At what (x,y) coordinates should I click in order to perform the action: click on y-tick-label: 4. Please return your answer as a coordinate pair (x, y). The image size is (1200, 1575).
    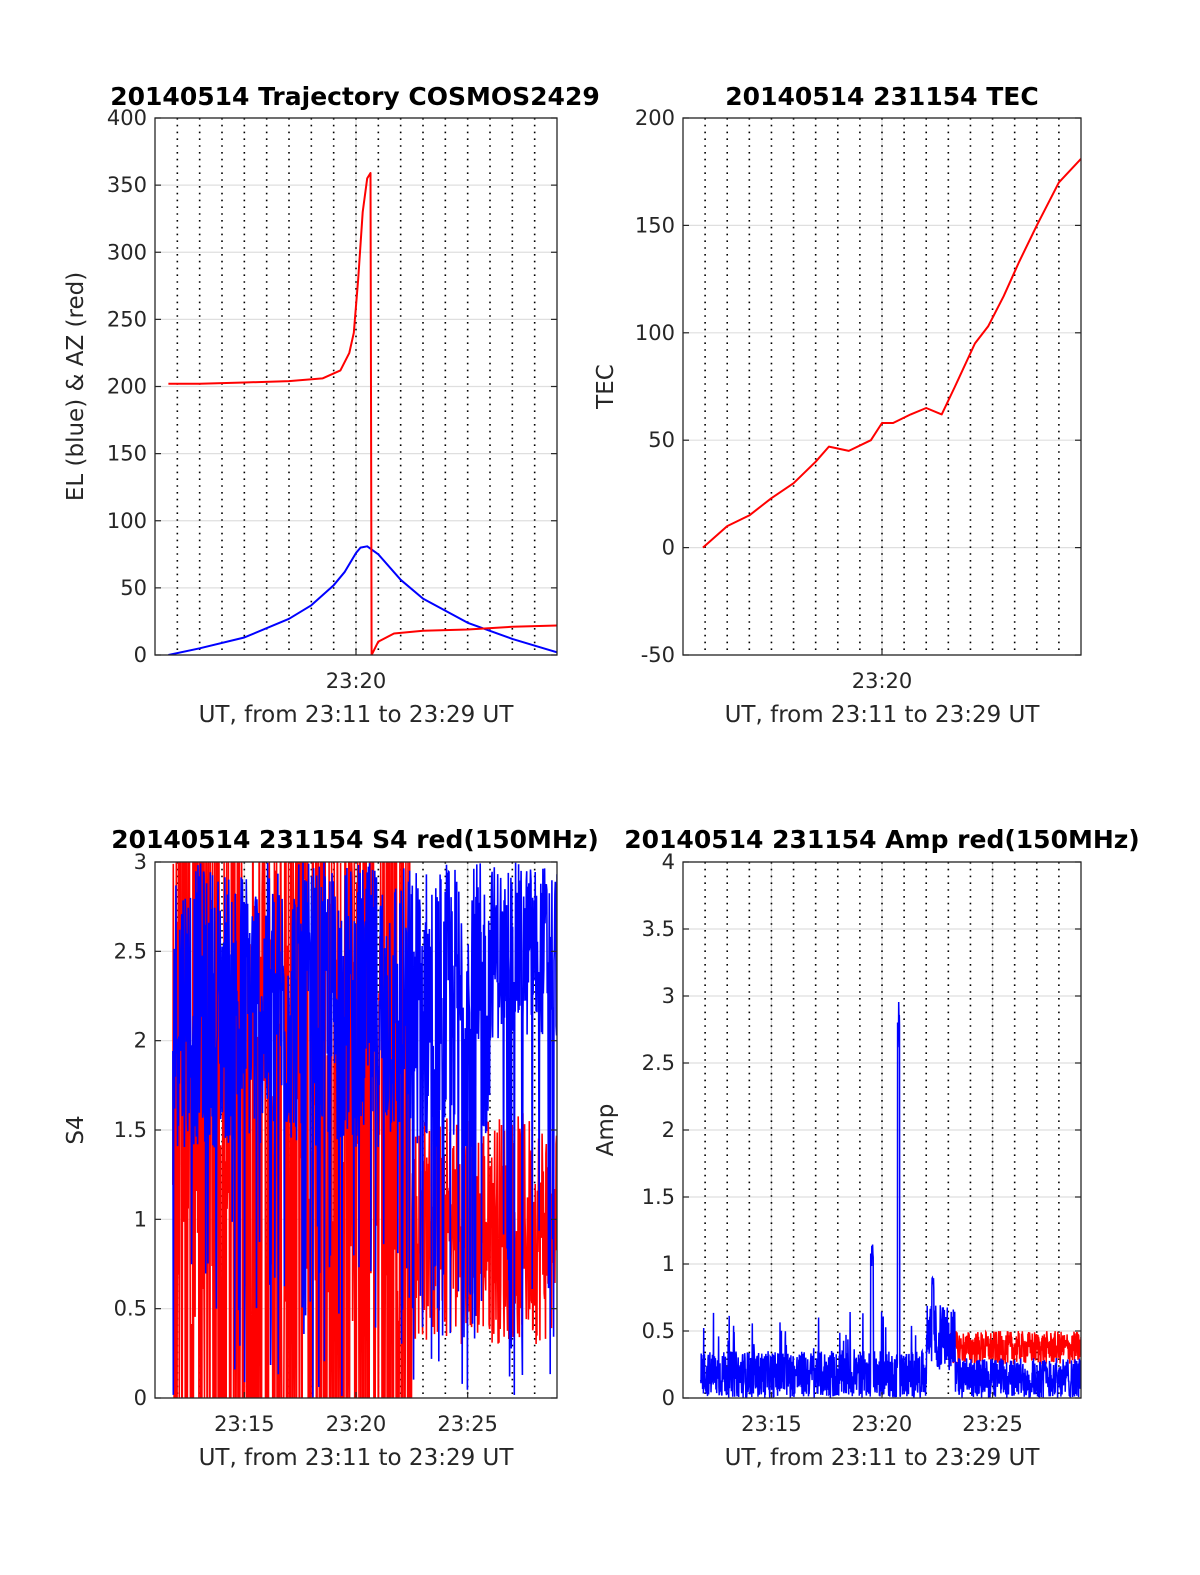
    Looking at the image, I should click on (668, 862).